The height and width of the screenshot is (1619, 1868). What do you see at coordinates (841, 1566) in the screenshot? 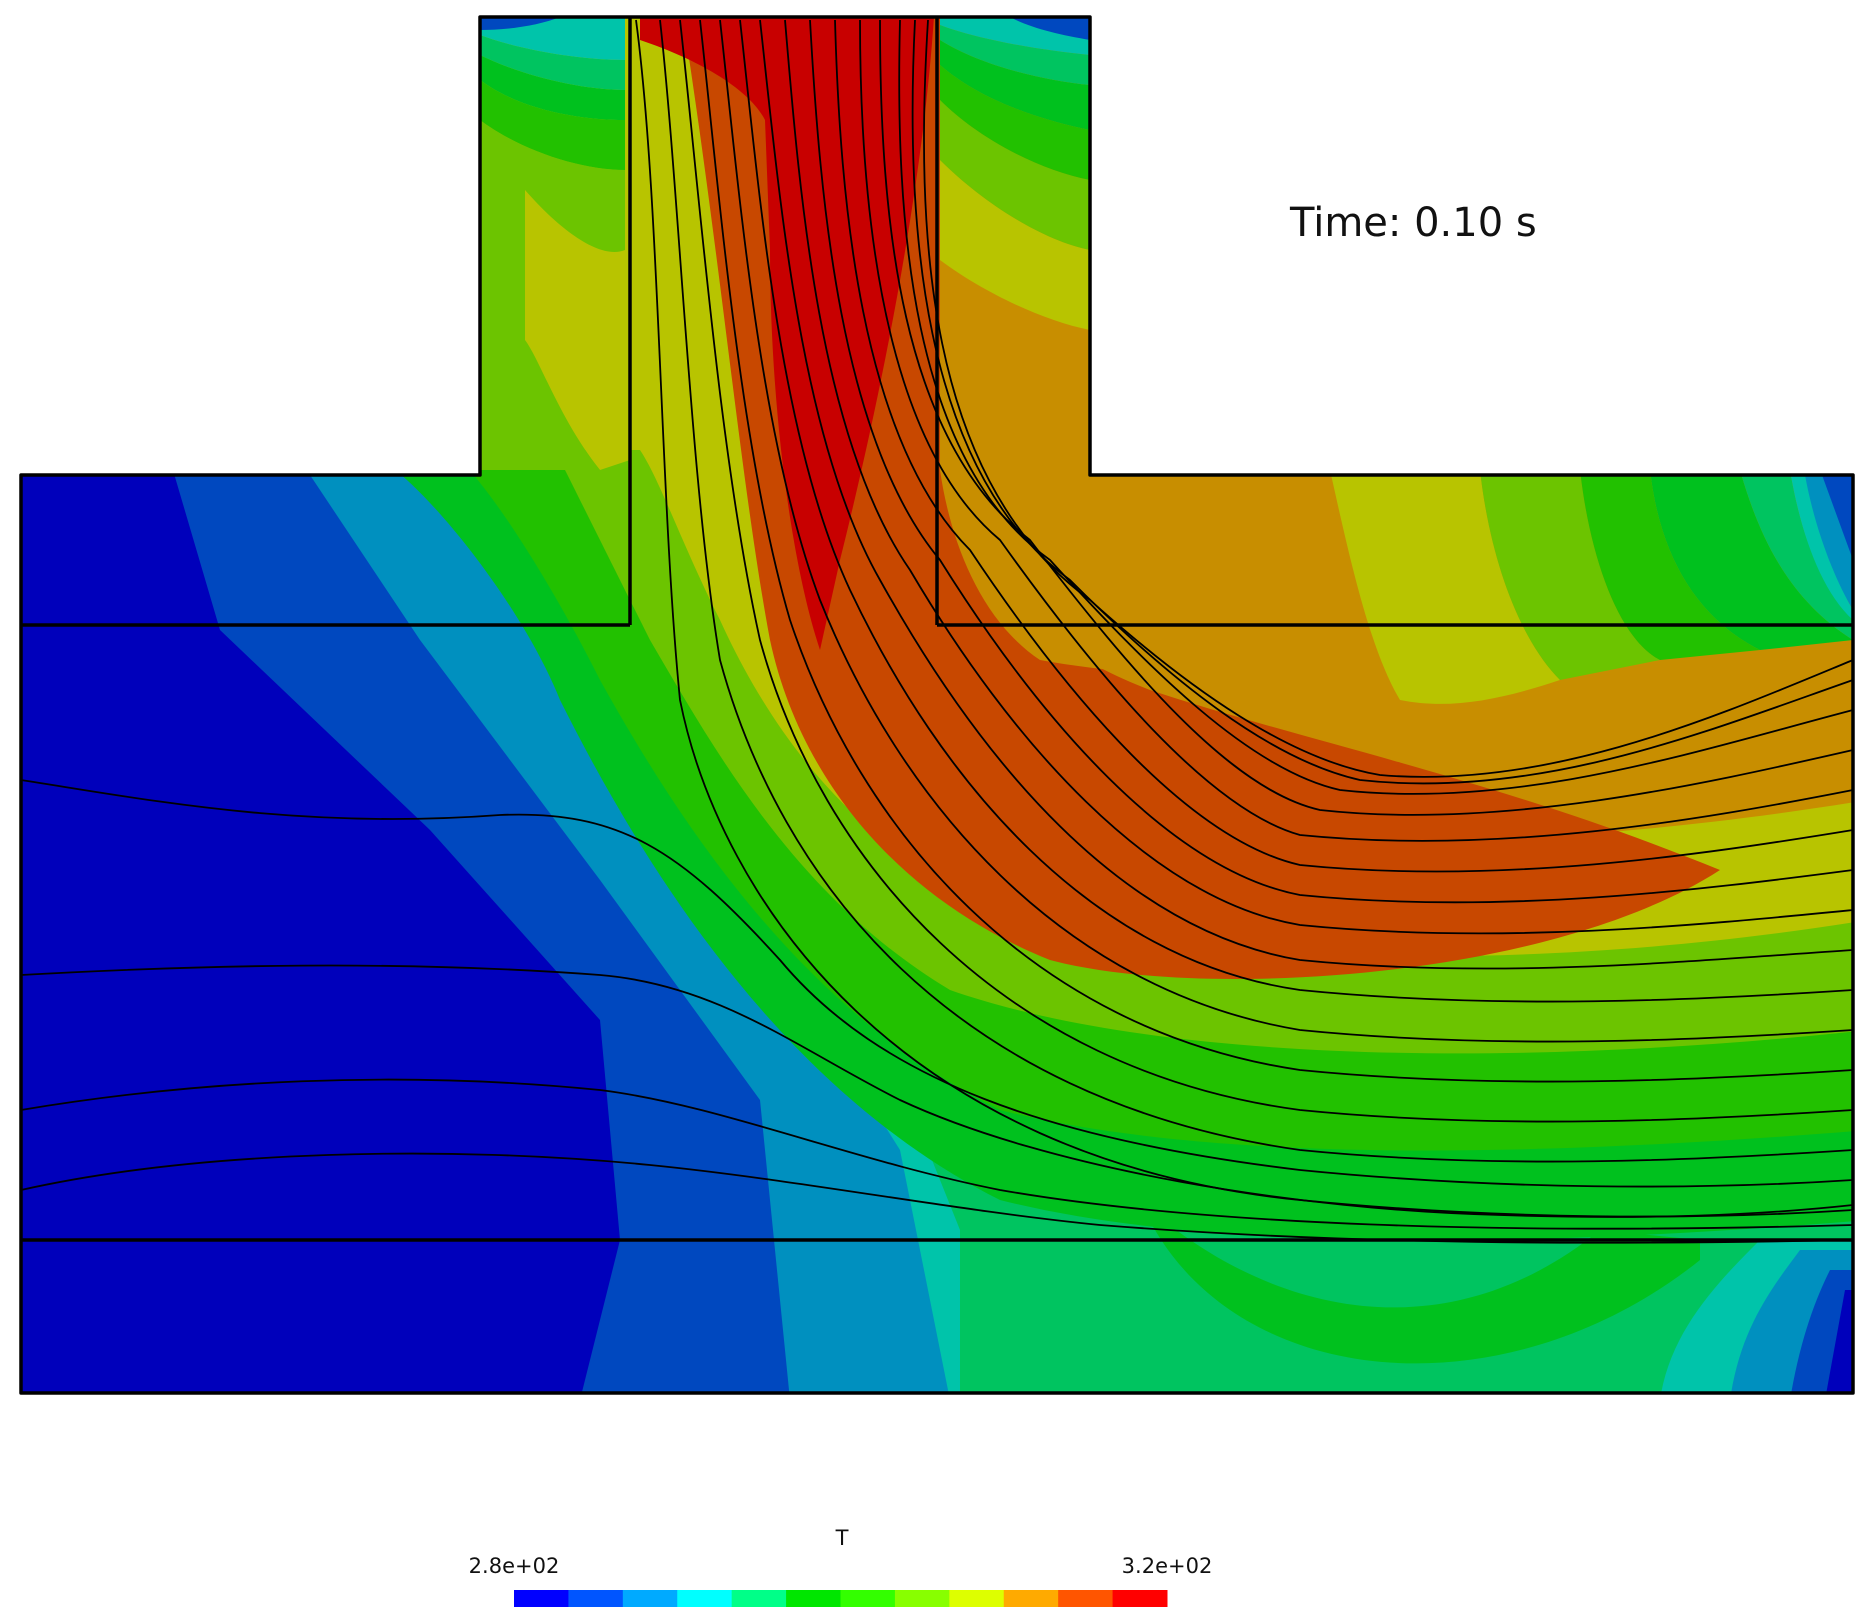
I see `colorbar-legend: T 2.8e+02 3.2e+02` at bounding box center [841, 1566].